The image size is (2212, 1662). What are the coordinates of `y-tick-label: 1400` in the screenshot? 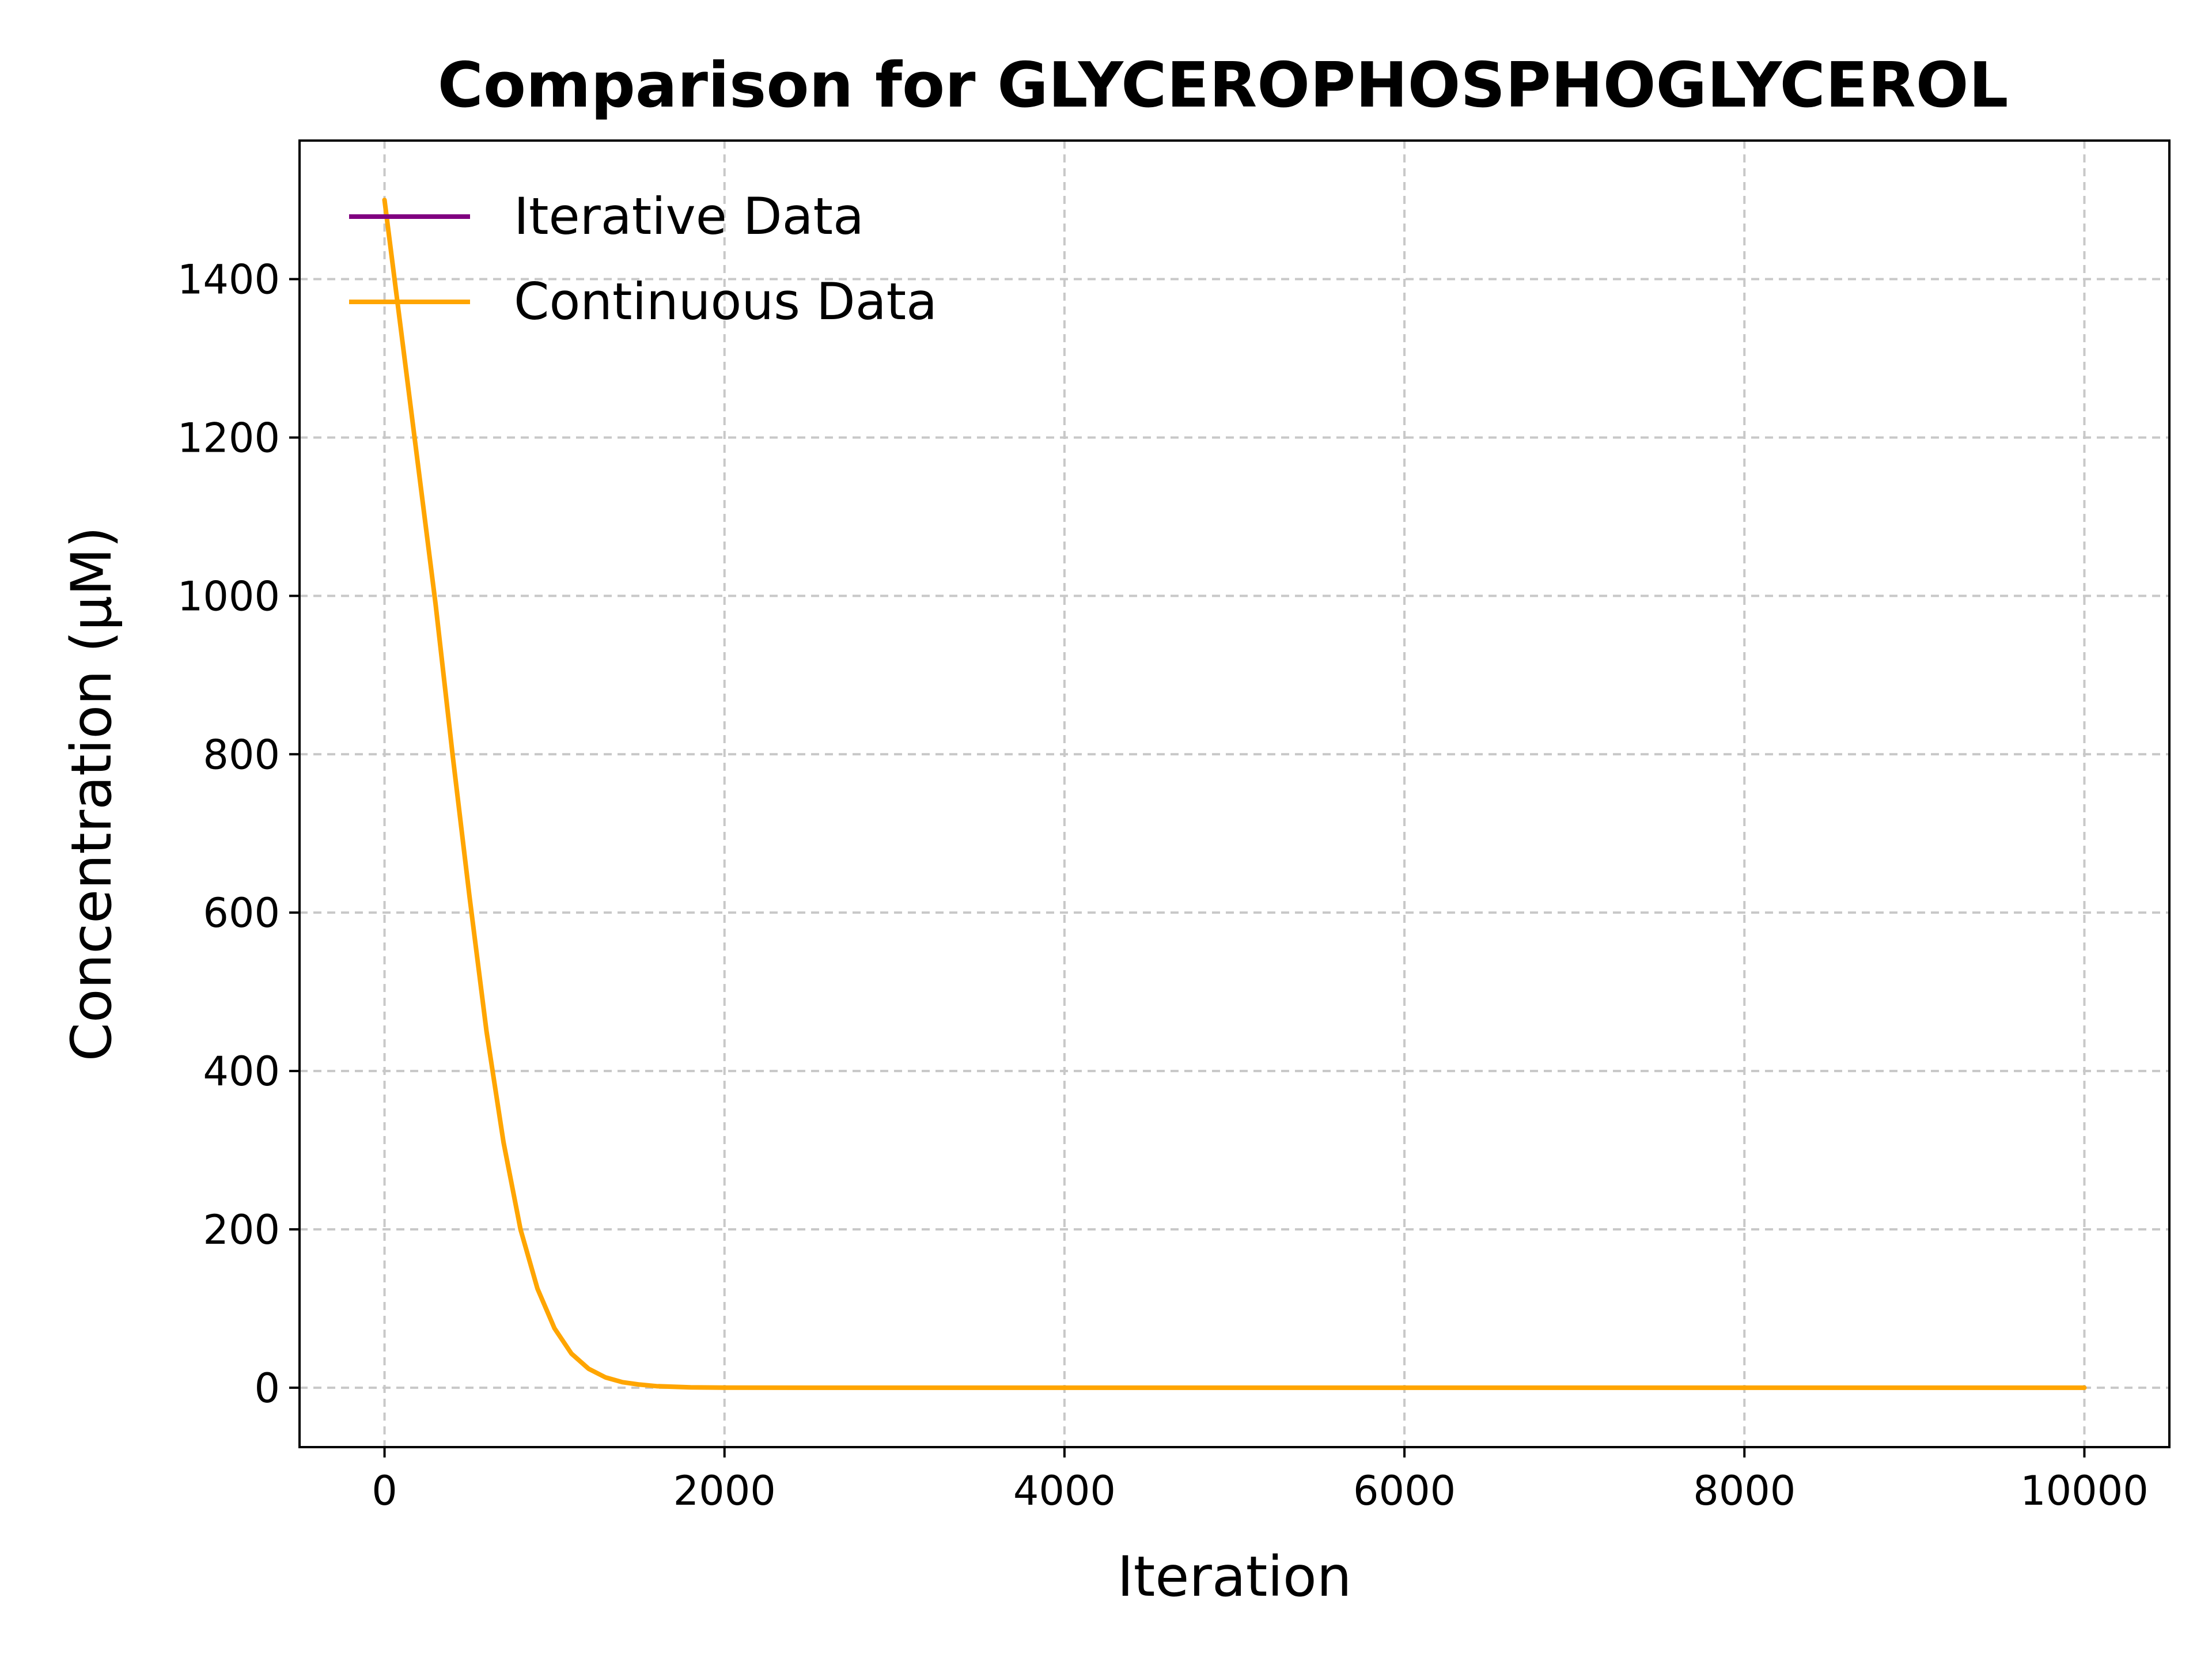 It's located at (228, 280).